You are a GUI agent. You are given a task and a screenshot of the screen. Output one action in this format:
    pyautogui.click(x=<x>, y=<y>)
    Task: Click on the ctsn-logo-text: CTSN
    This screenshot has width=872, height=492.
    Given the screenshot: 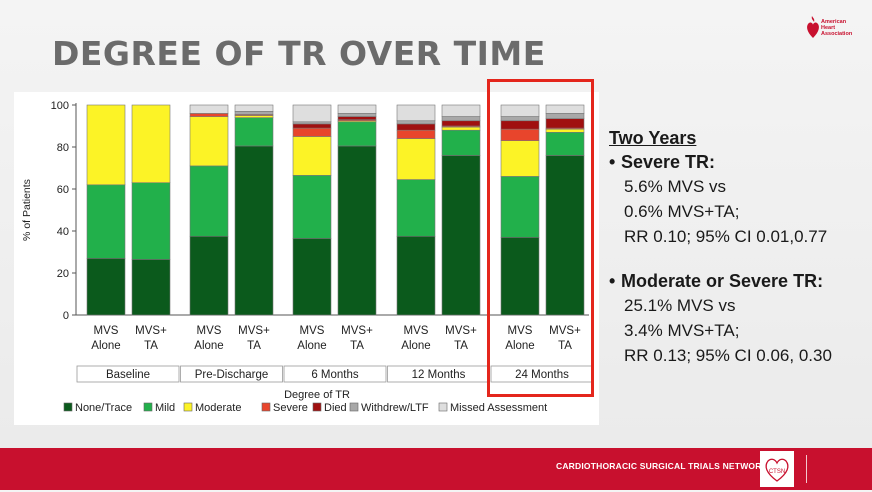 What is the action you would take?
    pyautogui.click(x=777, y=472)
    